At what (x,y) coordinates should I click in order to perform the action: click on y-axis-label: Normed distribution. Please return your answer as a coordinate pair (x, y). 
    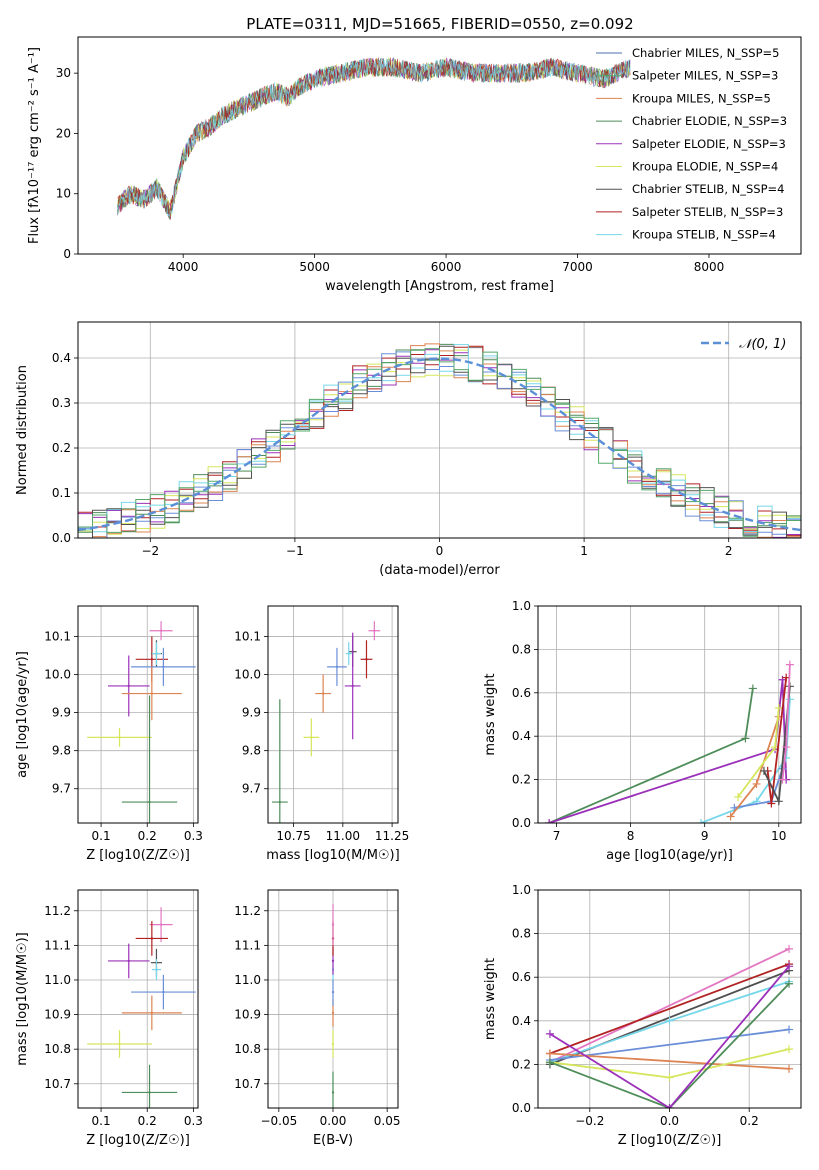
    Looking at the image, I should click on (22, 430).